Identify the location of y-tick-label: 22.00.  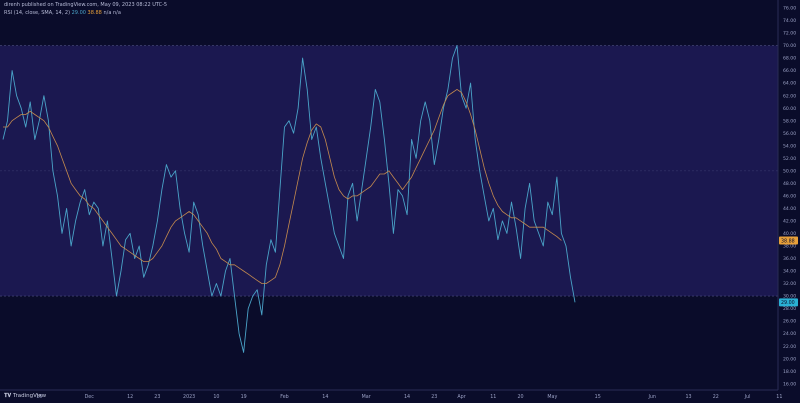
(789, 347).